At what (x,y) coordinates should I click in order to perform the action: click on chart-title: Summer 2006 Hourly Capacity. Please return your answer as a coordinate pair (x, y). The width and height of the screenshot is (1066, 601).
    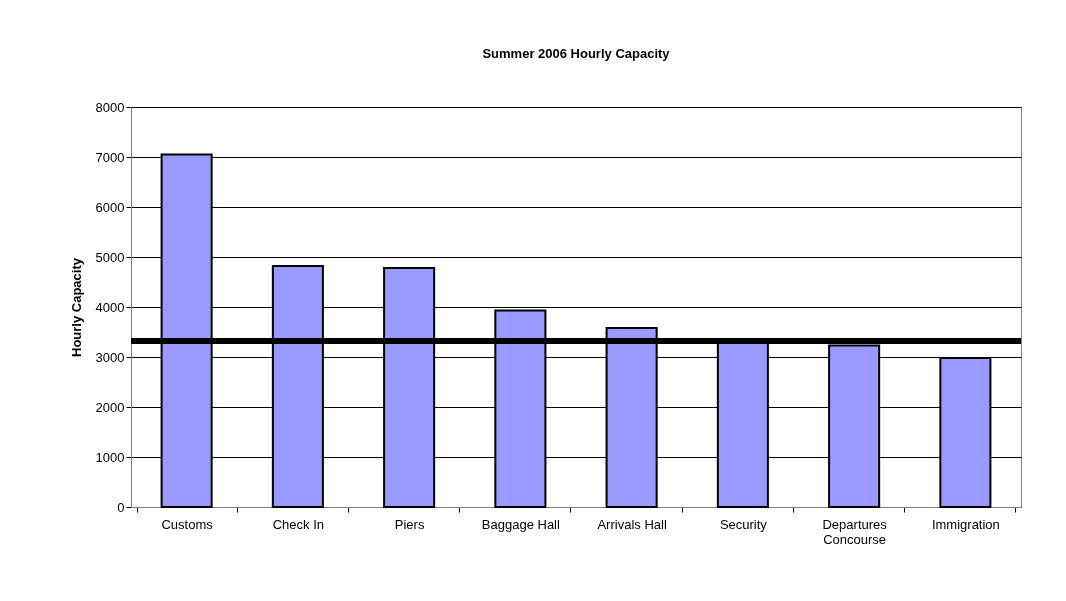
    Looking at the image, I should click on (576, 53).